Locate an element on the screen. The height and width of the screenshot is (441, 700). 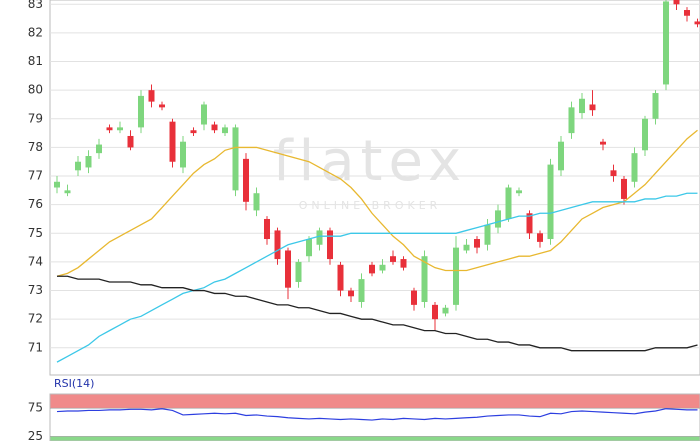
y-tick-label: 71 is located at coordinates (35, 347).